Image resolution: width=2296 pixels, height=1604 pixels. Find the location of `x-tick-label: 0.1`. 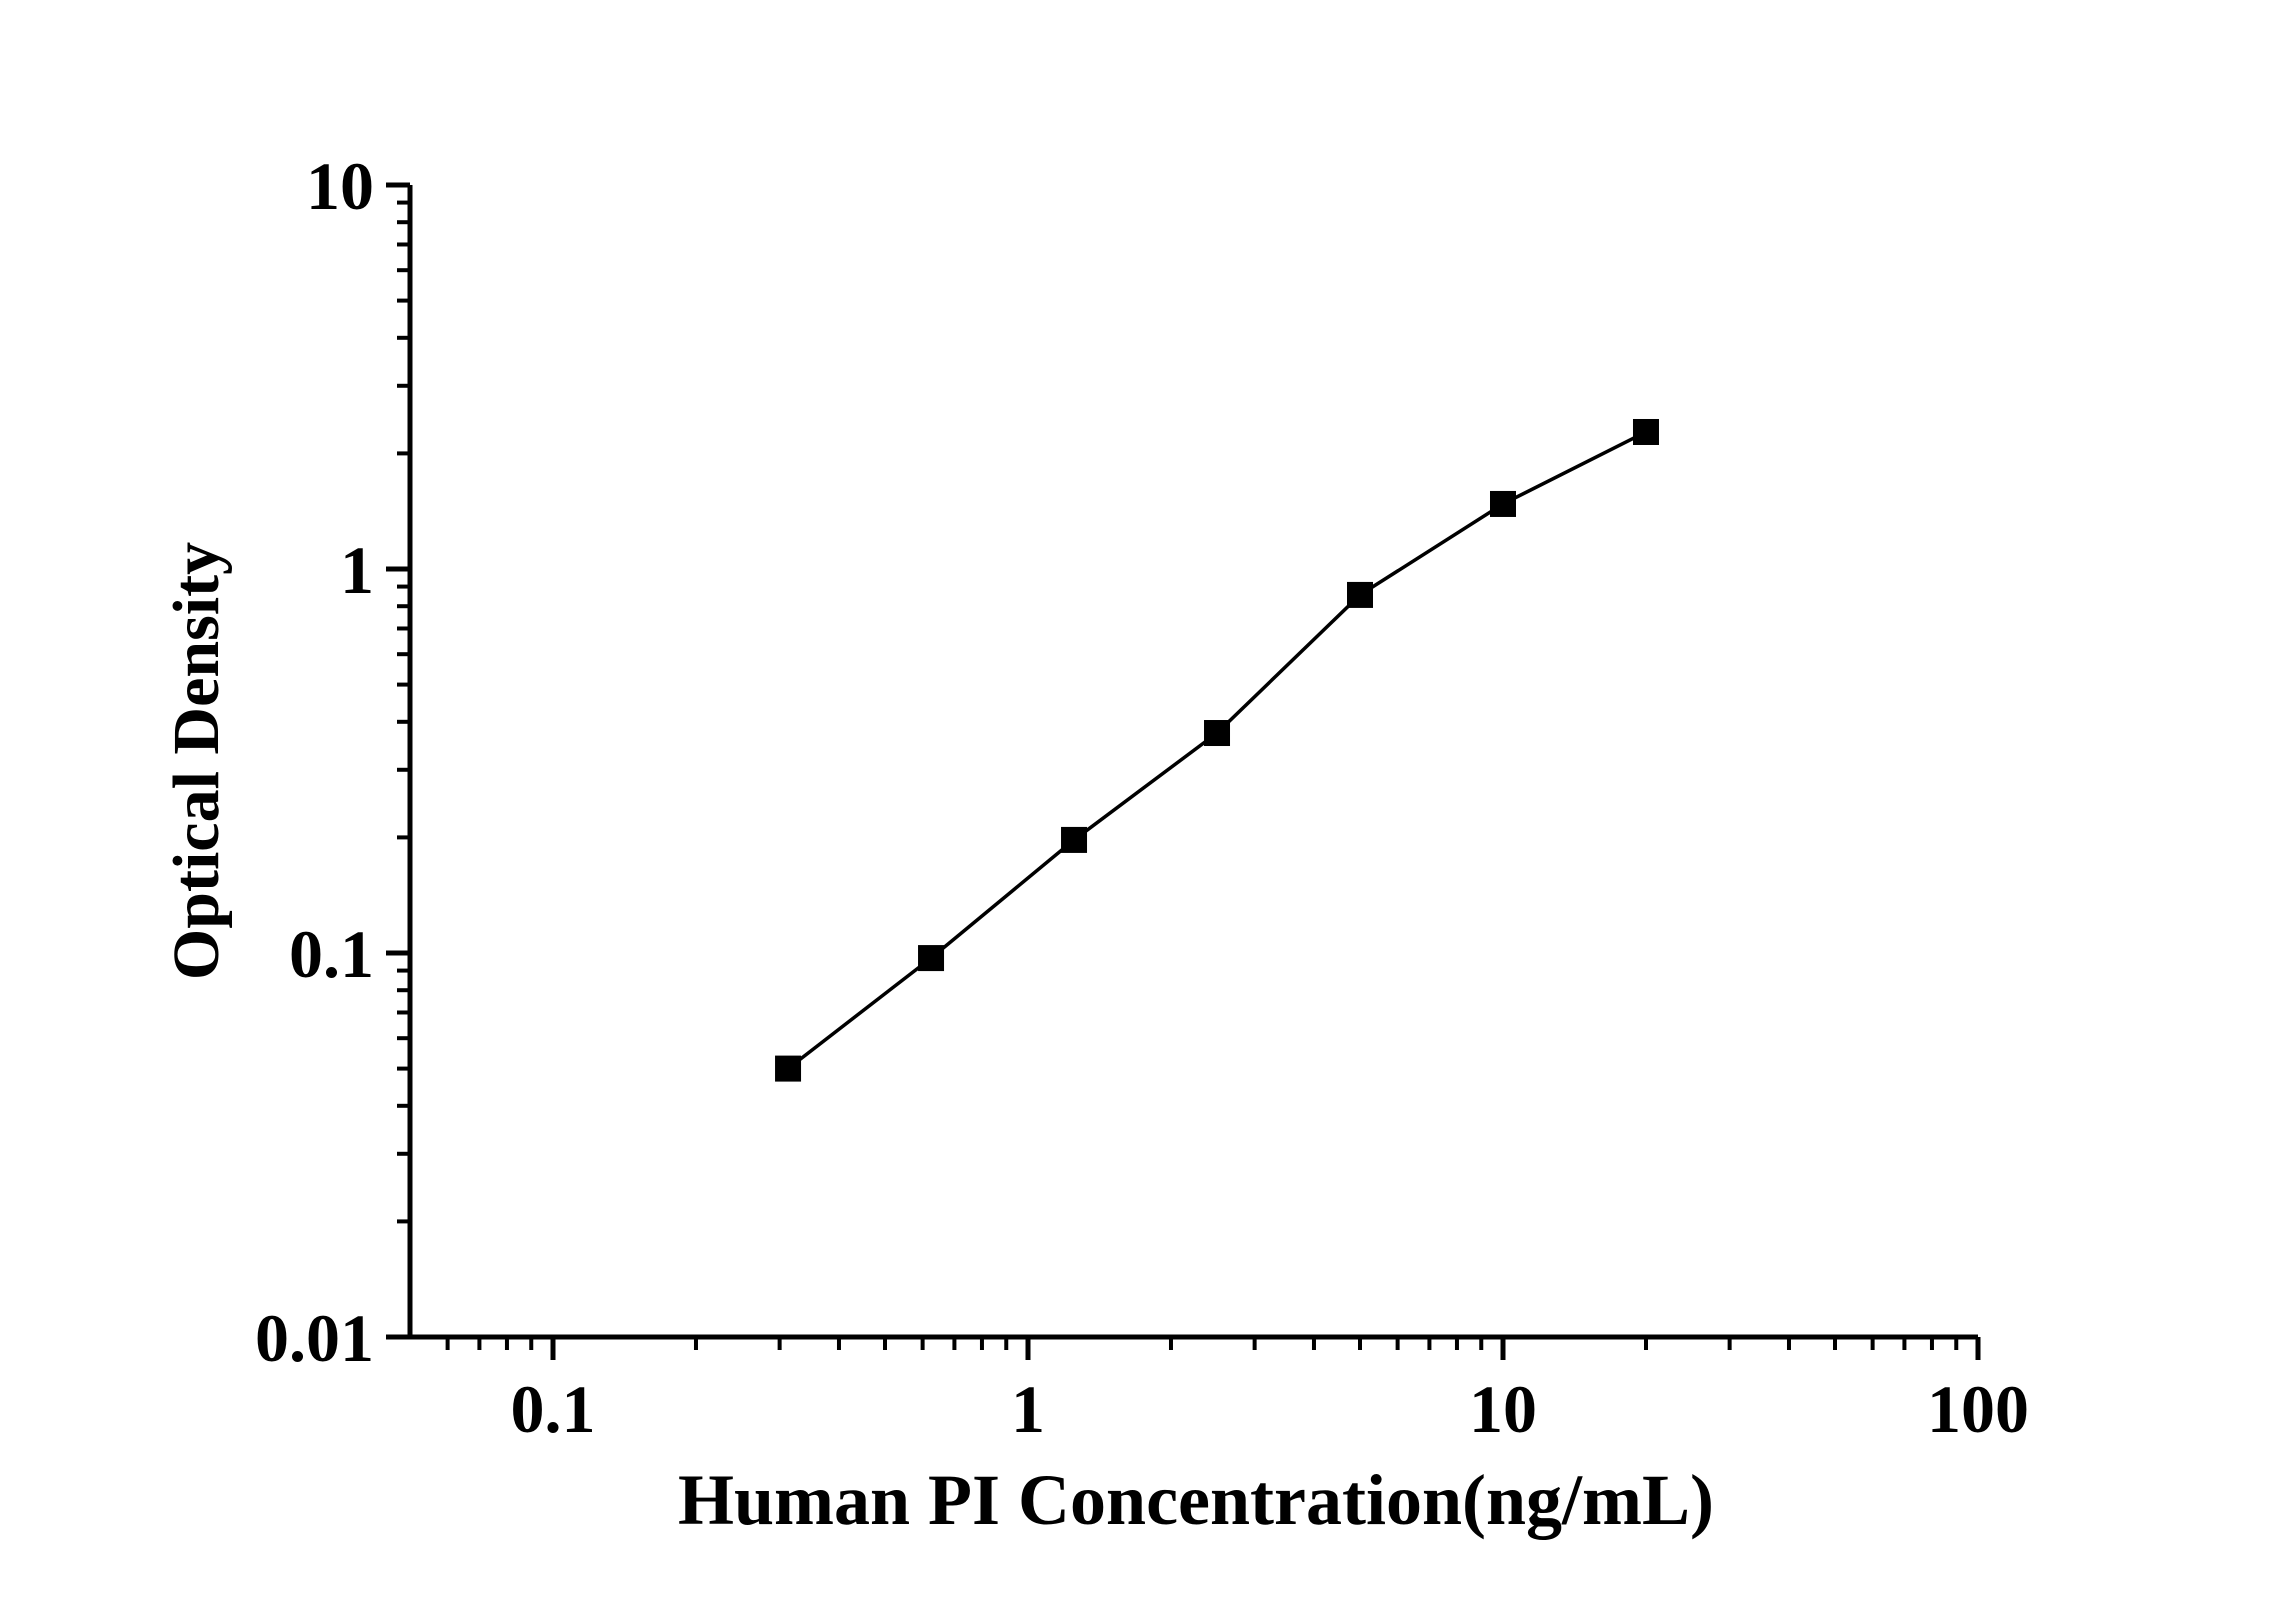

x-tick-label: 0.1 is located at coordinates (552, 1409).